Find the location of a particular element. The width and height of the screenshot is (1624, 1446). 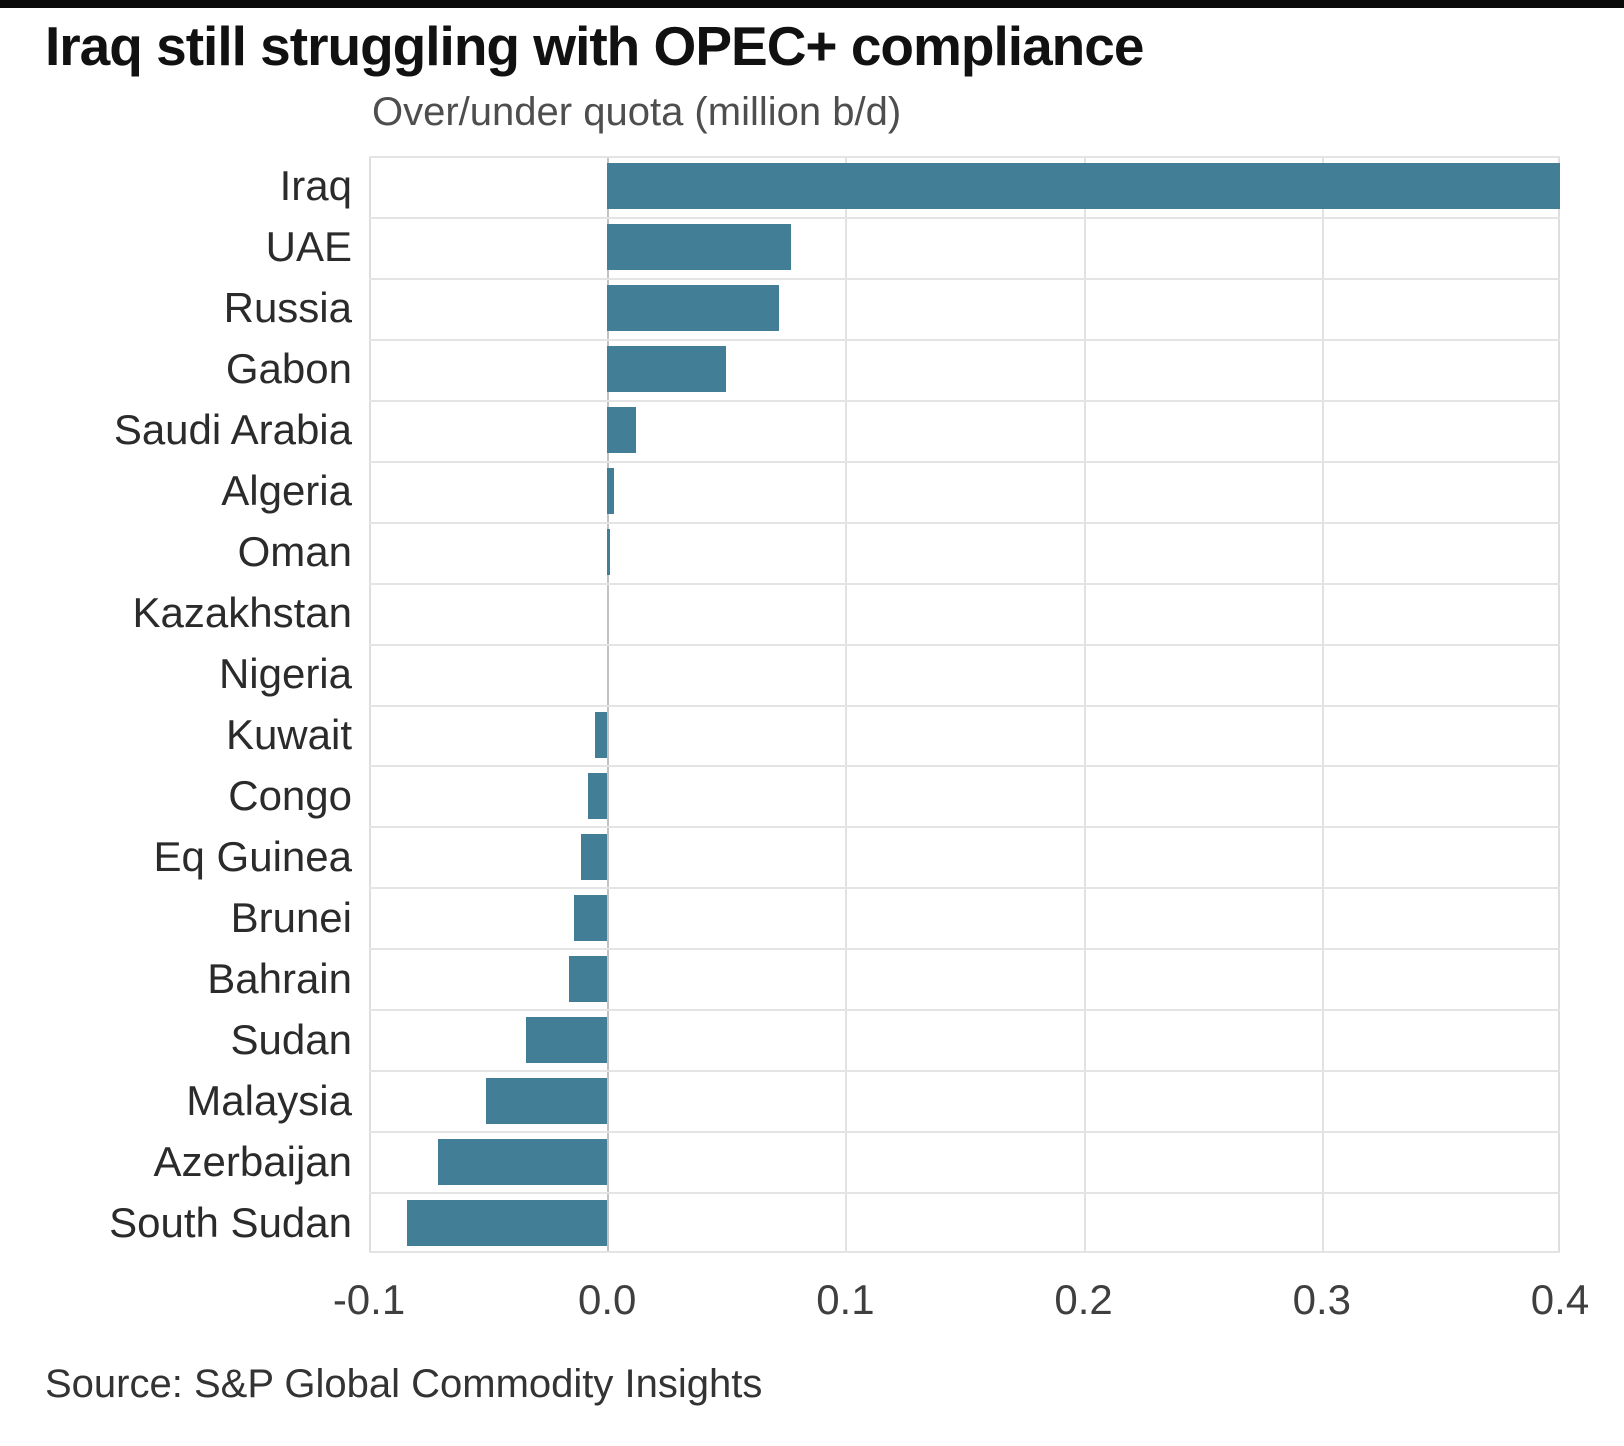

bar-kuwait is located at coordinates (601, 734).